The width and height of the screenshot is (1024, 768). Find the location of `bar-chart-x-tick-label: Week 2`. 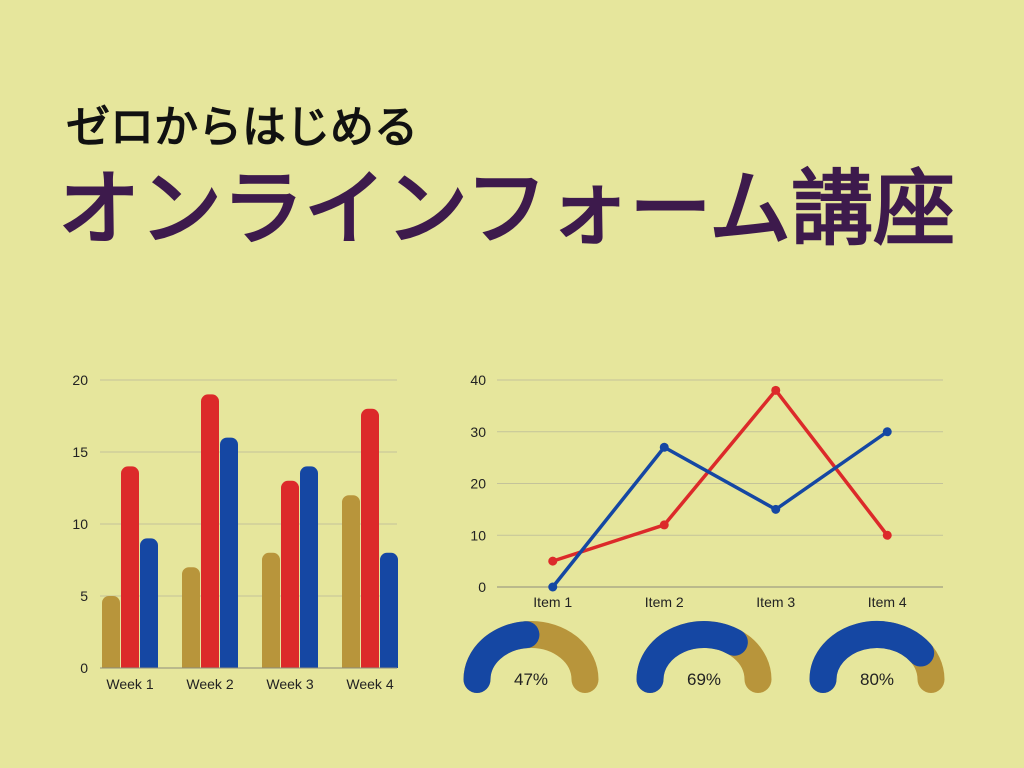

bar-chart-x-tick-label: Week 2 is located at coordinates (209, 684).